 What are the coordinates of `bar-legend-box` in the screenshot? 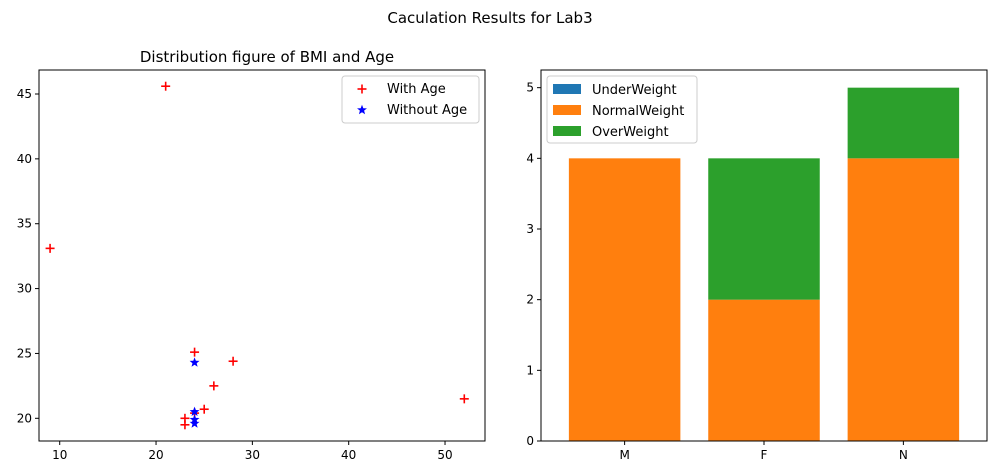 It's located at (622, 109).